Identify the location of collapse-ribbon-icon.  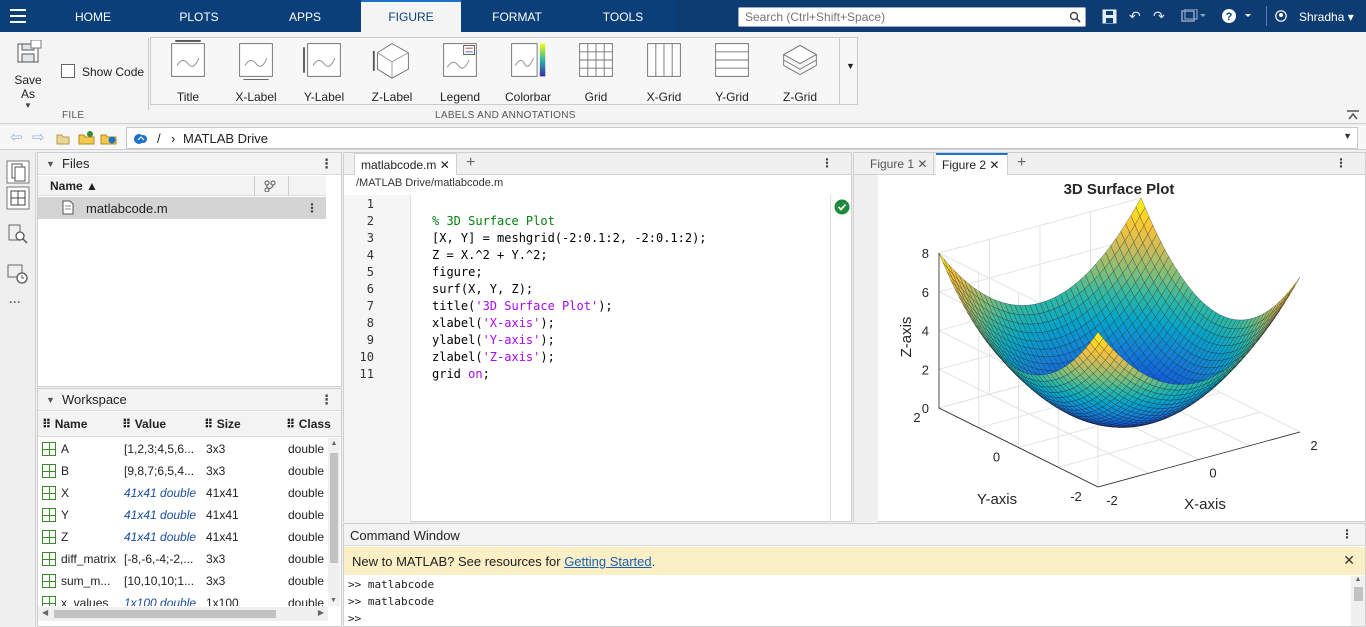
(1353, 115).